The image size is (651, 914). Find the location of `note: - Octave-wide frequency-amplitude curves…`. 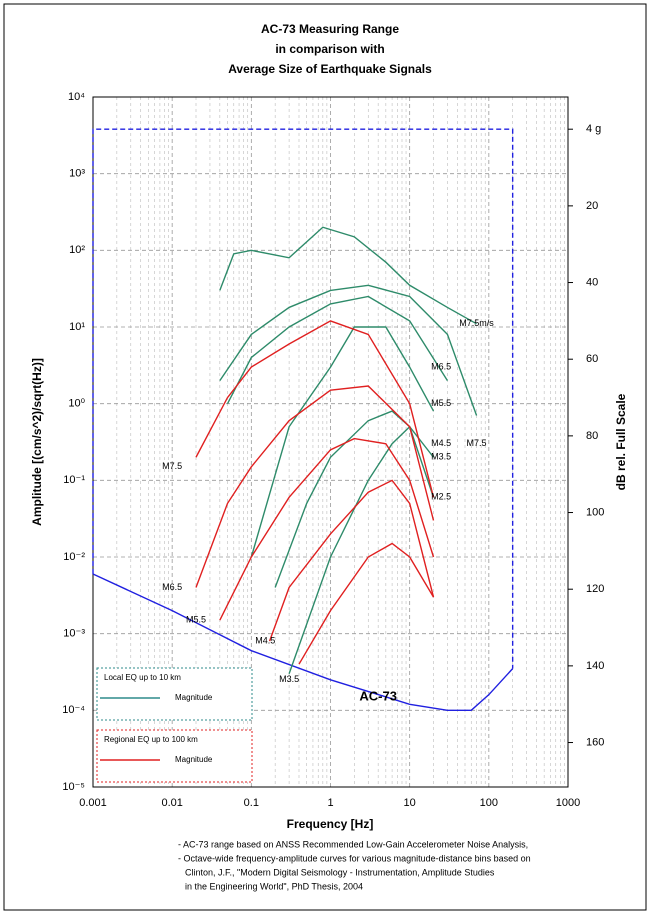

note: - Octave-wide frequency-amplitude curves… is located at coordinates (354, 858).